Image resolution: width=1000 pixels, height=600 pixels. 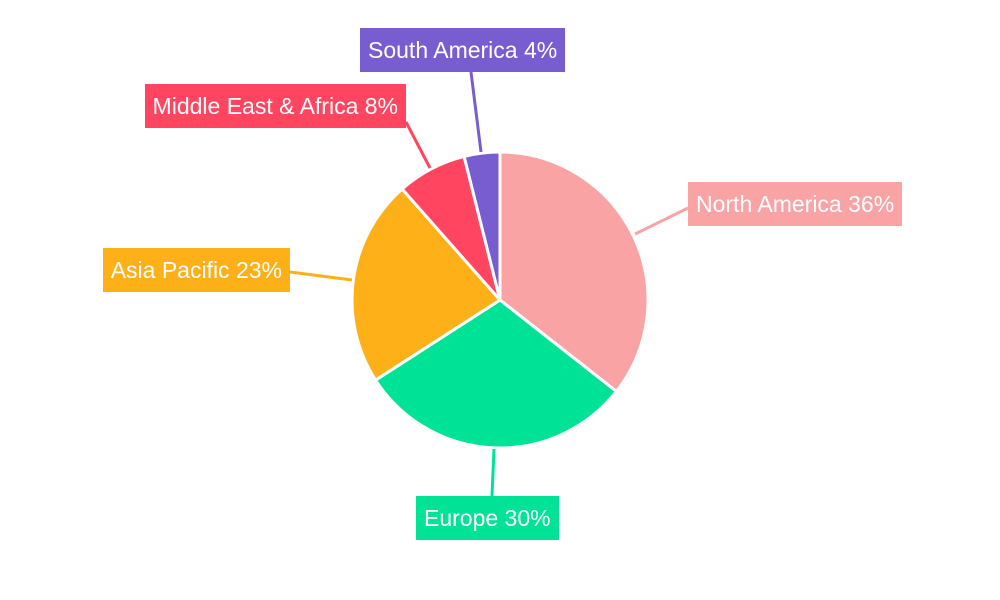 I want to click on data-label: North America 36%, so click(x=795, y=204).